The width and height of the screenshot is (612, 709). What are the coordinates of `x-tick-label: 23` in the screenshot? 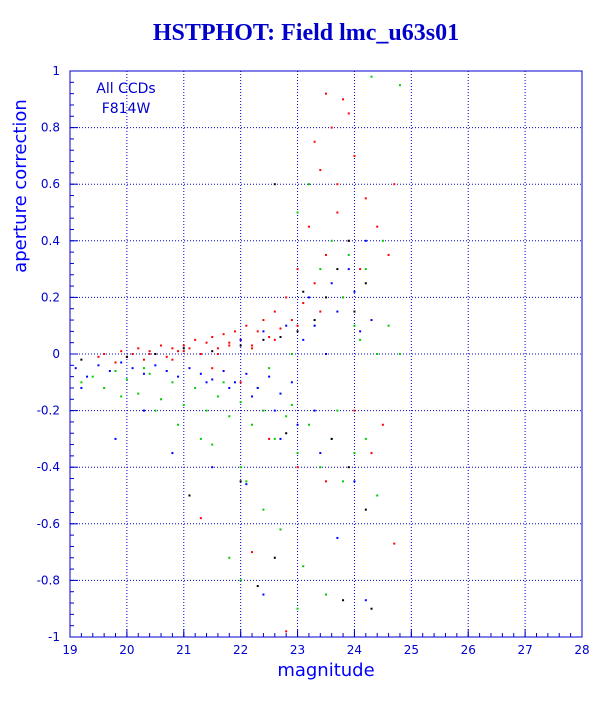 It's located at (297, 650).